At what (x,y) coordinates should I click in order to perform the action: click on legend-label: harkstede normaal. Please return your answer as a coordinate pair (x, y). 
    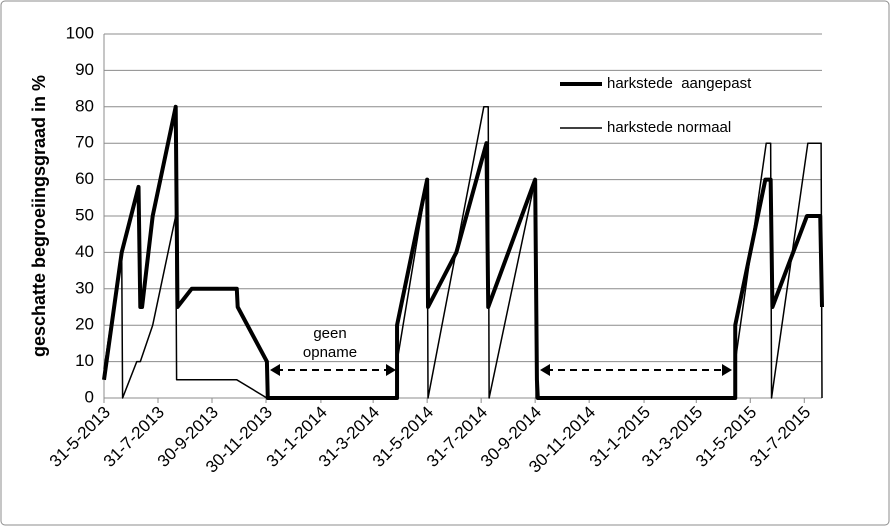
    Looking at the image, I should click on (669, 127).